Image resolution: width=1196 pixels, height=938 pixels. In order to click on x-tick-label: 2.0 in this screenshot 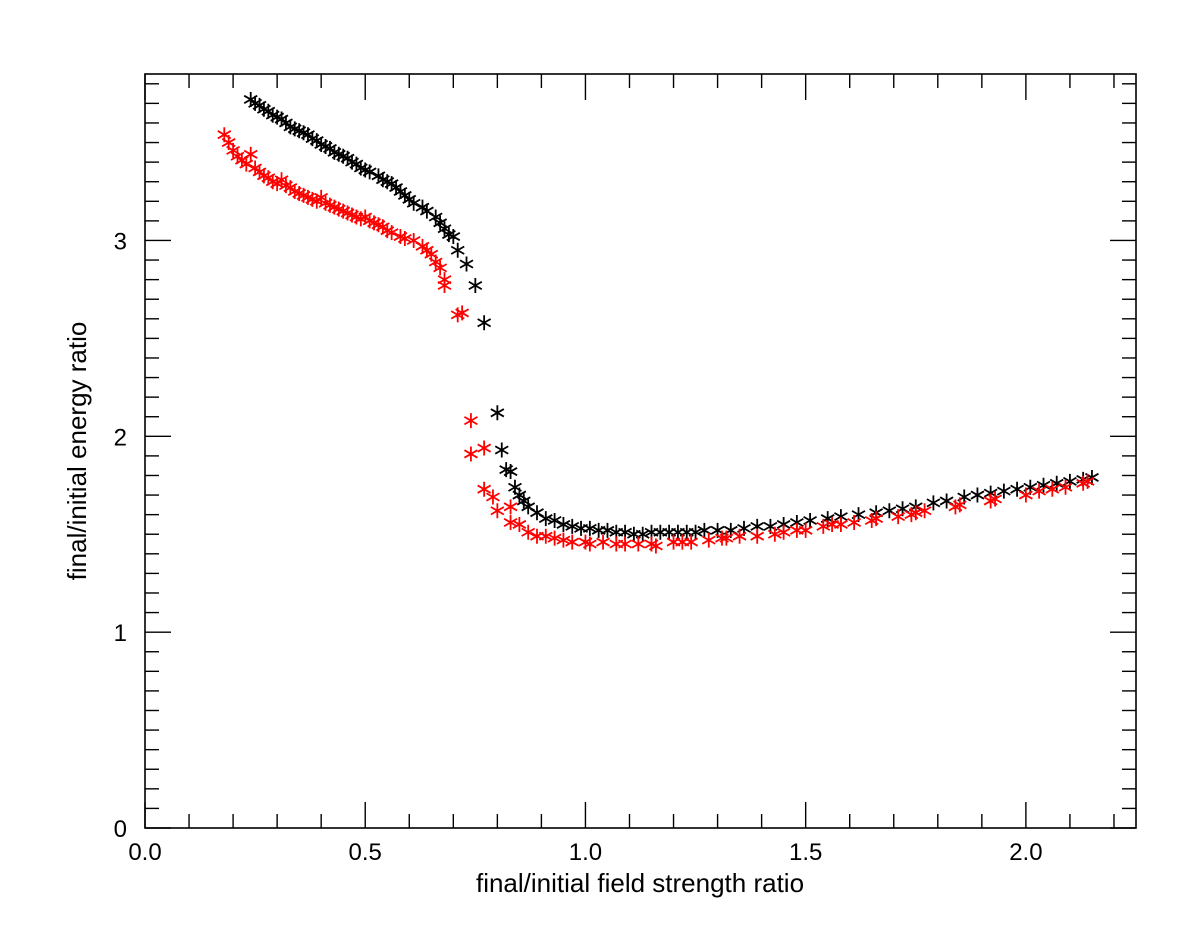, I will do `click(1025, 852)`.